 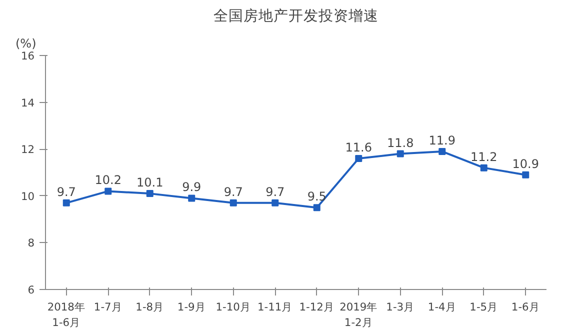 I want to click on x-tick-label: 1-3月, so click(x=400, y=307).